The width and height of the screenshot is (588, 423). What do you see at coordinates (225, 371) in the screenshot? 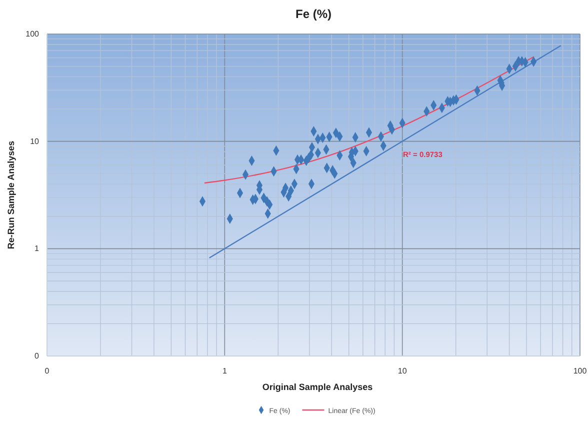
I see `x-tick-label: 1` at bounding box center [225, 371].